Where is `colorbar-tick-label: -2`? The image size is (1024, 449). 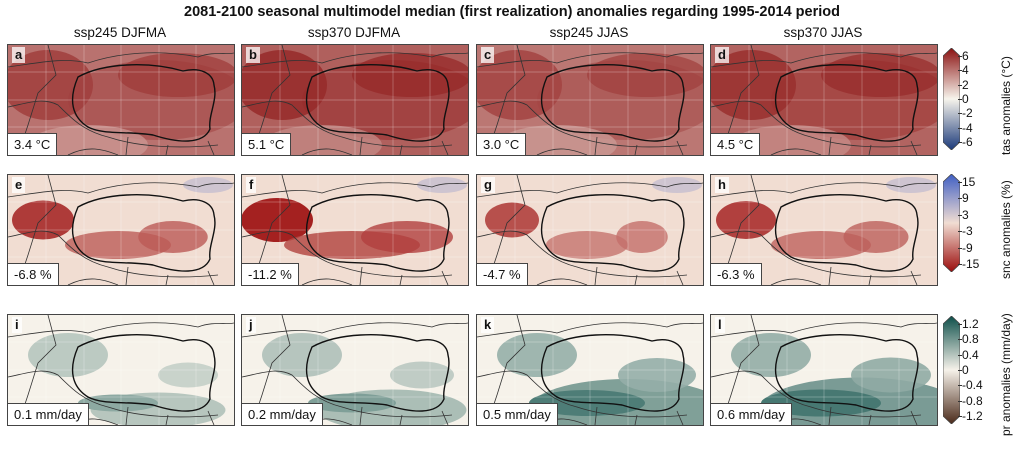
colorbar-tick-label: -2 is located at coordinates (965, 113).